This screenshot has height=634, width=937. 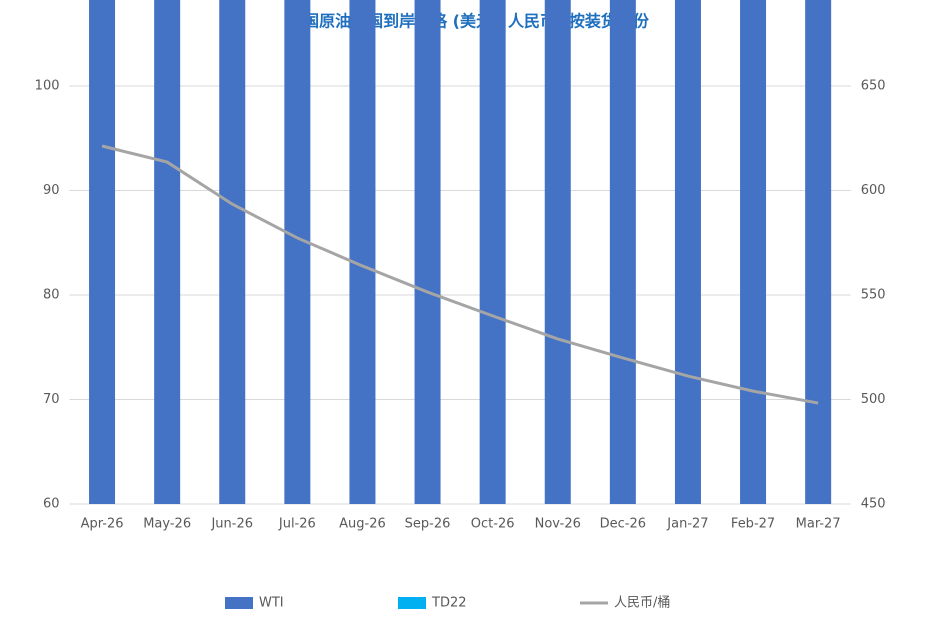 What do you see at coordinates (428, 524) in the screenshot?
I see `x-tick-label: Sep-26` at bounding box center [428, 524].